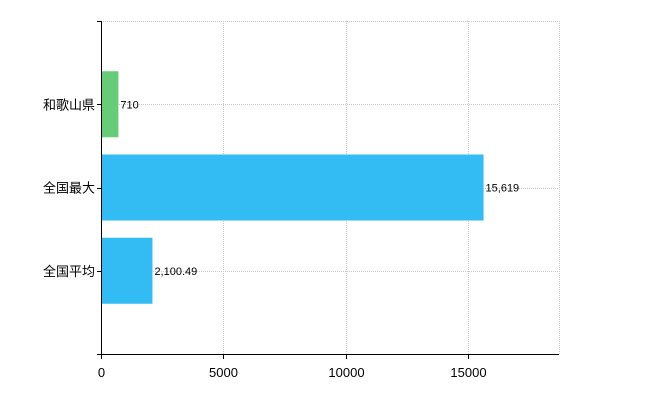 The width and height of the screenshot is (650, 400). I want to click on x-tick-label: 5000, so click(223, 372).